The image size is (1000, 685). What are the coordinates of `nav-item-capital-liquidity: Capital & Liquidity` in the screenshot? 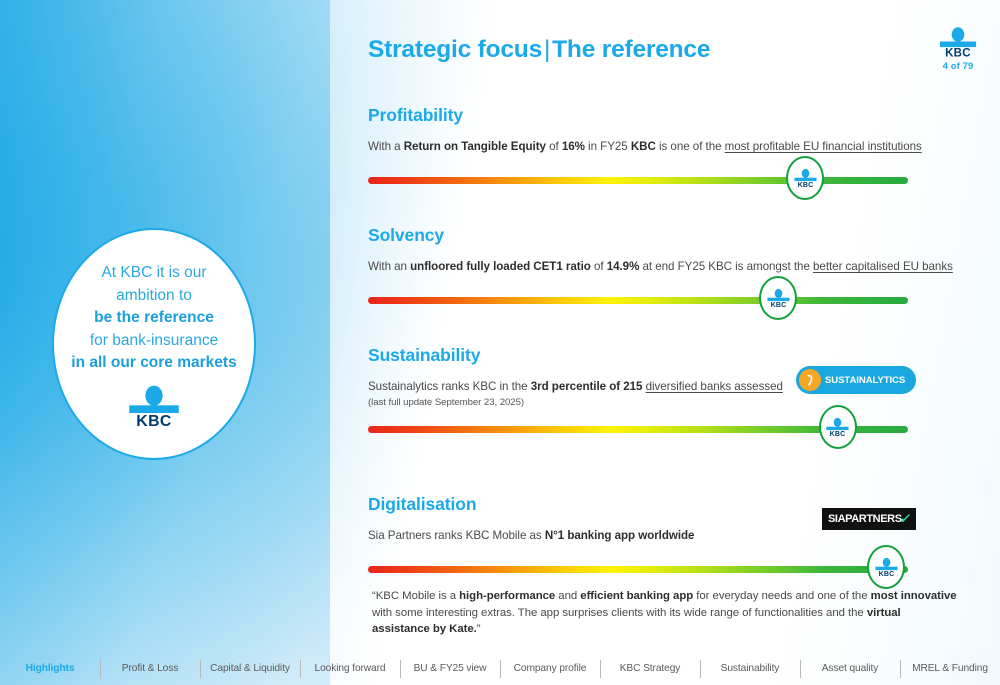 It's located at (250, 669).